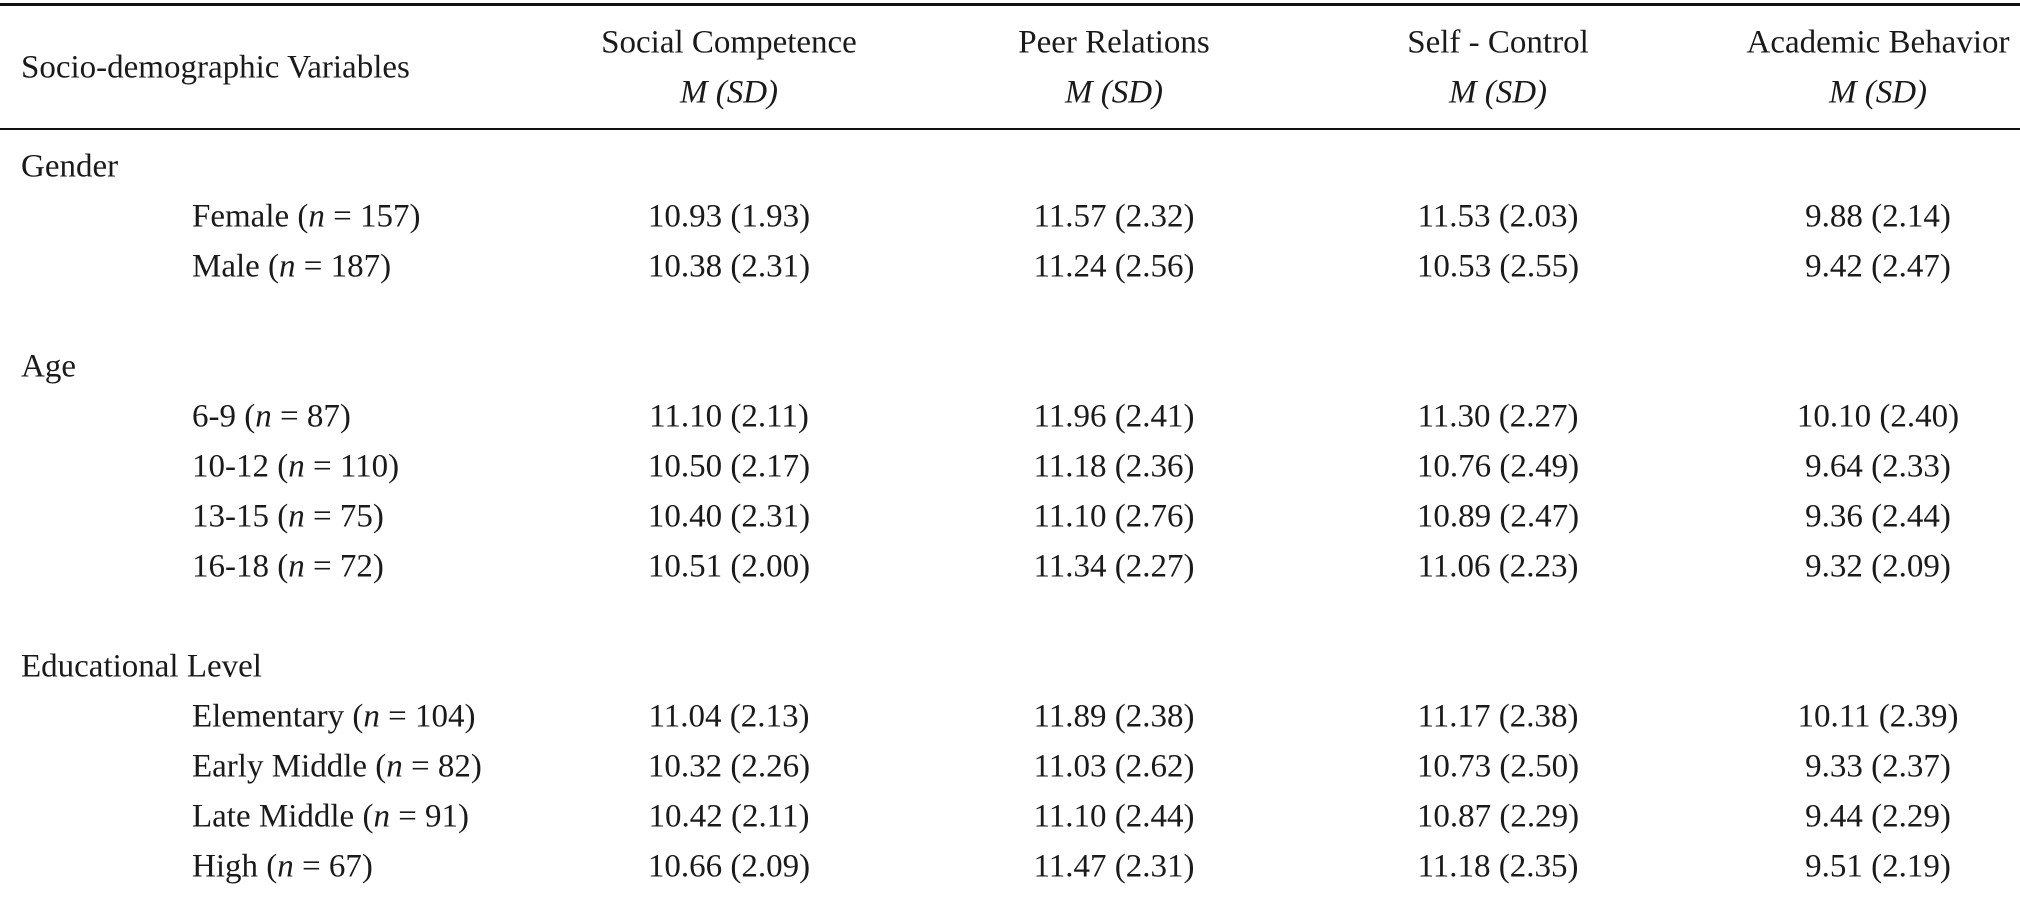  I want to click on group-label: Educational Level, so click(141, 666).